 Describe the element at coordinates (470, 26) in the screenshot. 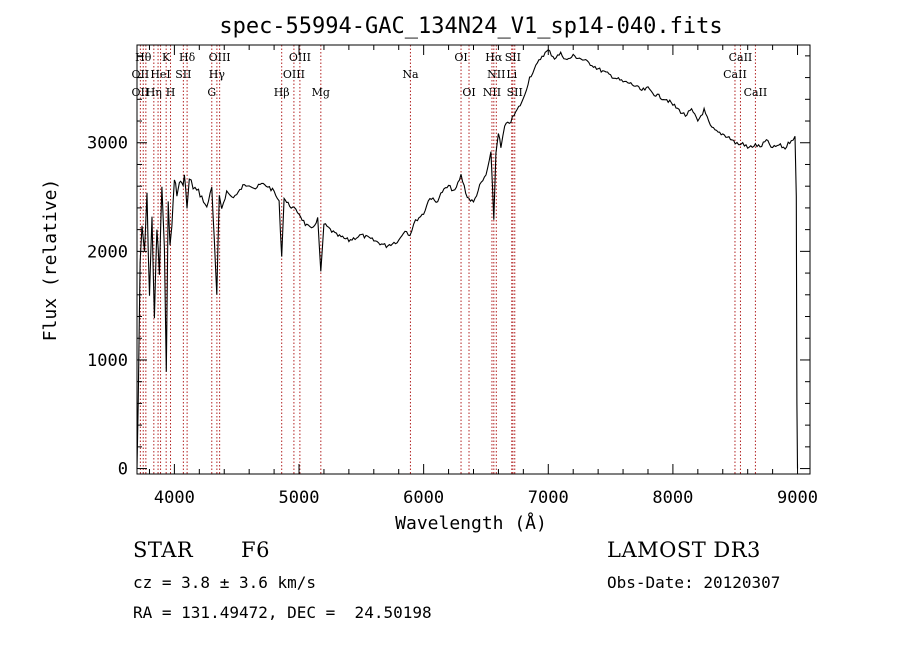

I see `chart-title: spec-55994-GAC_134N24_V1_sp14-040.fits` at that location.